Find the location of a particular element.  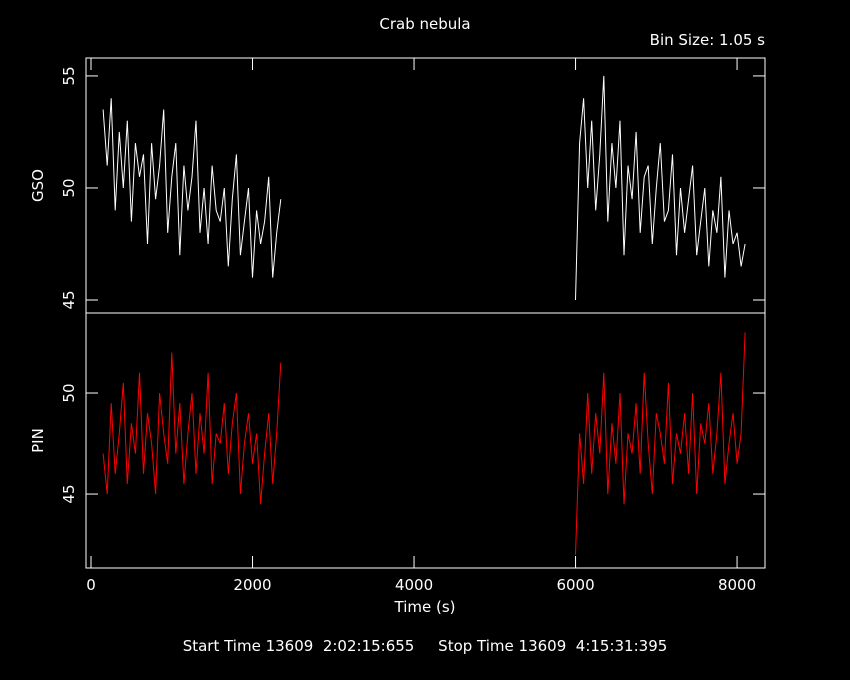

x-tick-label: 4000 is located at coordinates (414, 585).